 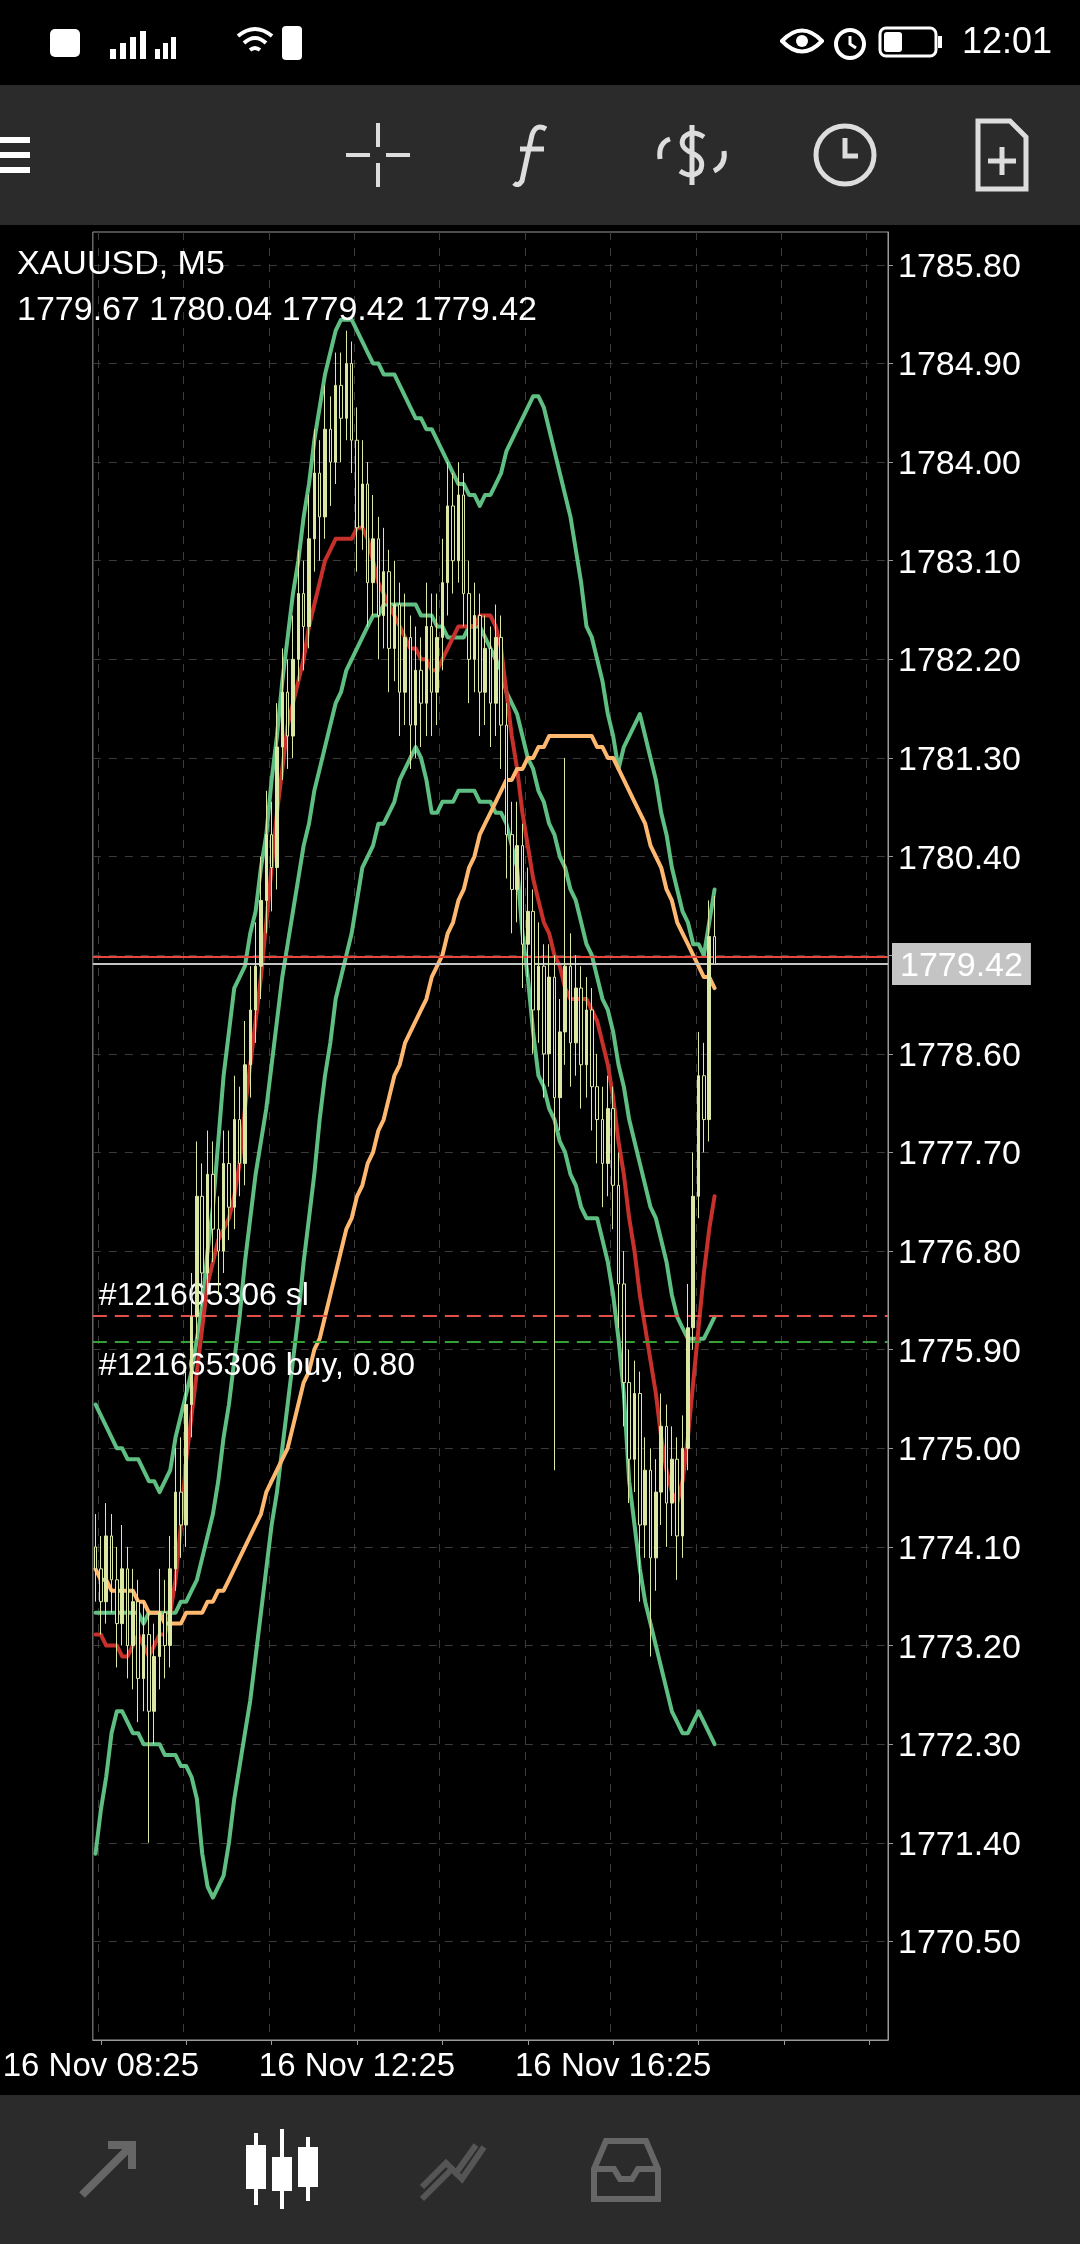 What do you see at coordinates (959, 462) in the screenshot?
I see `y-tick-label: 1784.00` at bounding box center [959, 462].